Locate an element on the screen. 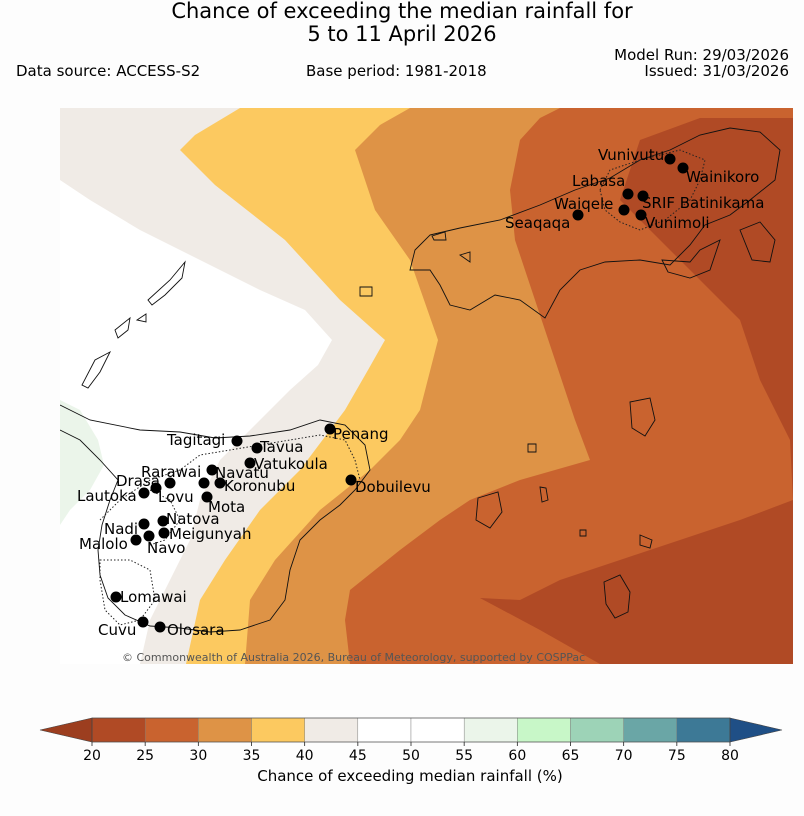  station-label-seaqaqa: Seaqaqa is located at coordinates (537, 223).